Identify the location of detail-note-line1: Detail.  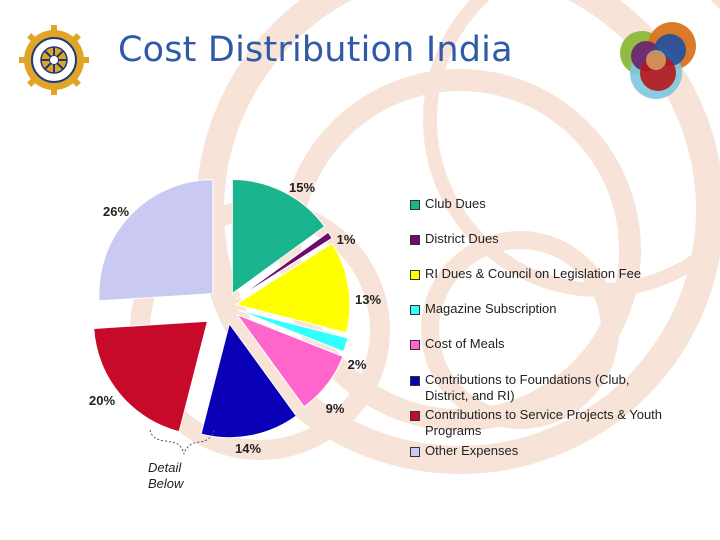
(165, 467).